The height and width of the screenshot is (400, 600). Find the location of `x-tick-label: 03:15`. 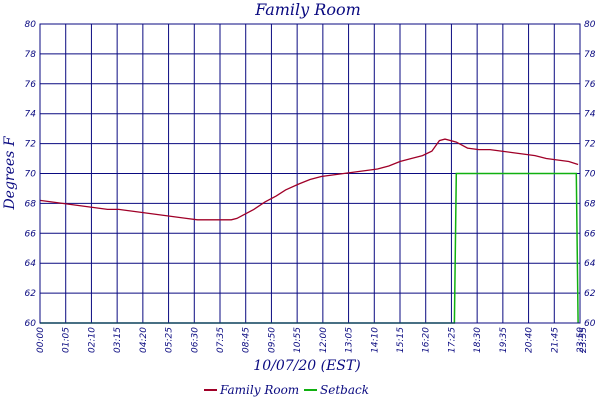

x-tick-label: 03:15 is located at coordinates (118, 340).